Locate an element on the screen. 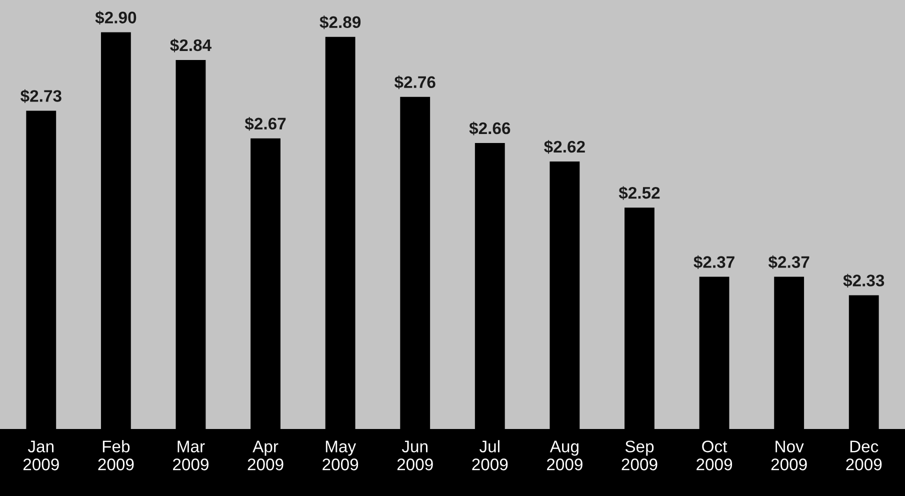  data-label: $2.62 is located at coordinates (564, 147).